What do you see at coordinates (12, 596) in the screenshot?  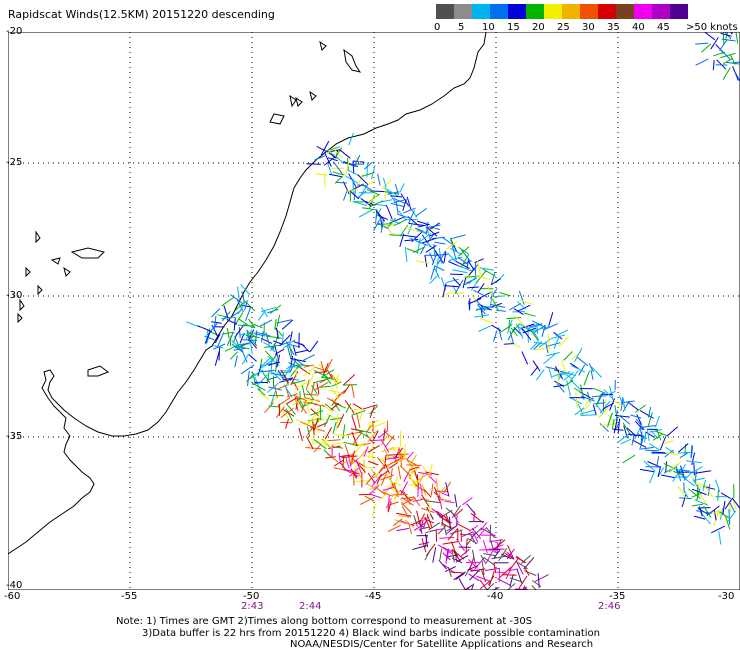 I see `lon-label: -60` at bounding box center [12, 596].